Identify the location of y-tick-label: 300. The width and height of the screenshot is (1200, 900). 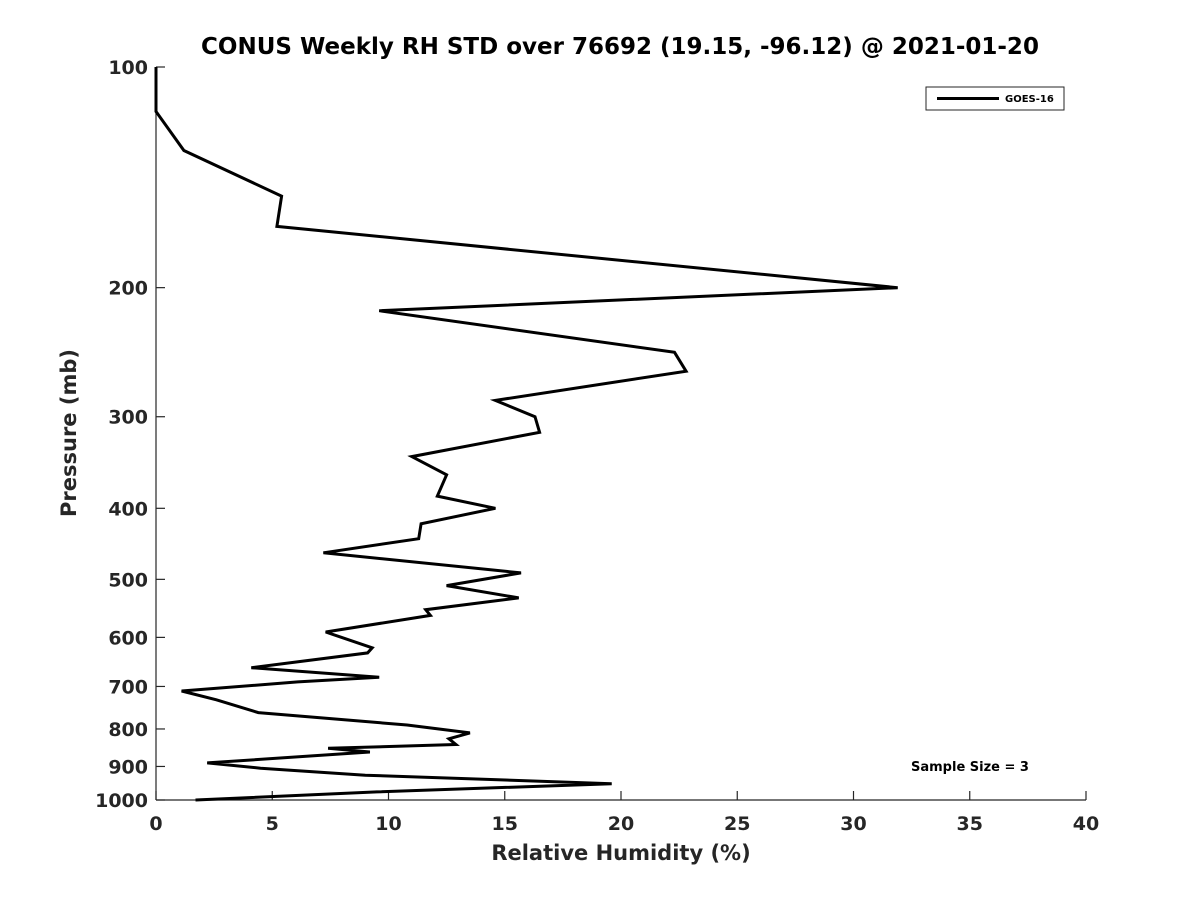
(128, 418).